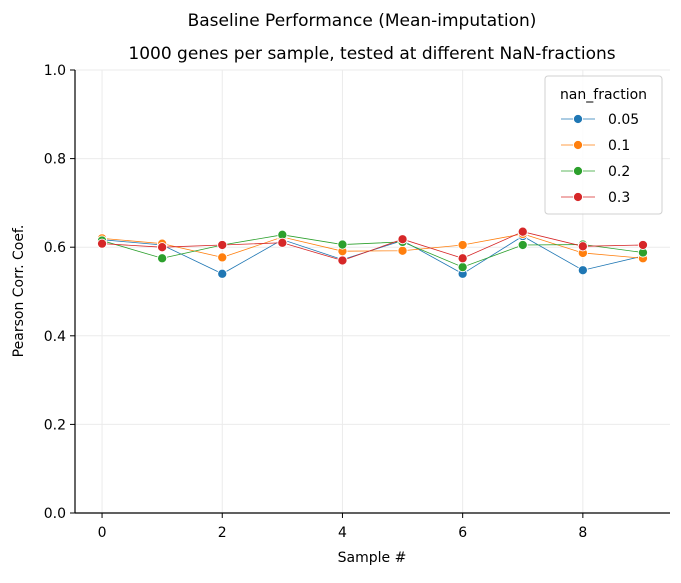 Image resolution: width=681 pixels, height=583 pixels. What do you see at coordinates (55, 71) in the screenshot?
I see `y-tick-label-5: 1.0` at bounding box center [55, 71].